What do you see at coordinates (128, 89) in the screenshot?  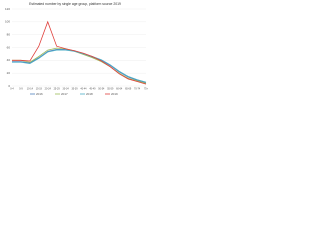 I see `x-tick-label: 65-69` at bounding box center [128, 89].